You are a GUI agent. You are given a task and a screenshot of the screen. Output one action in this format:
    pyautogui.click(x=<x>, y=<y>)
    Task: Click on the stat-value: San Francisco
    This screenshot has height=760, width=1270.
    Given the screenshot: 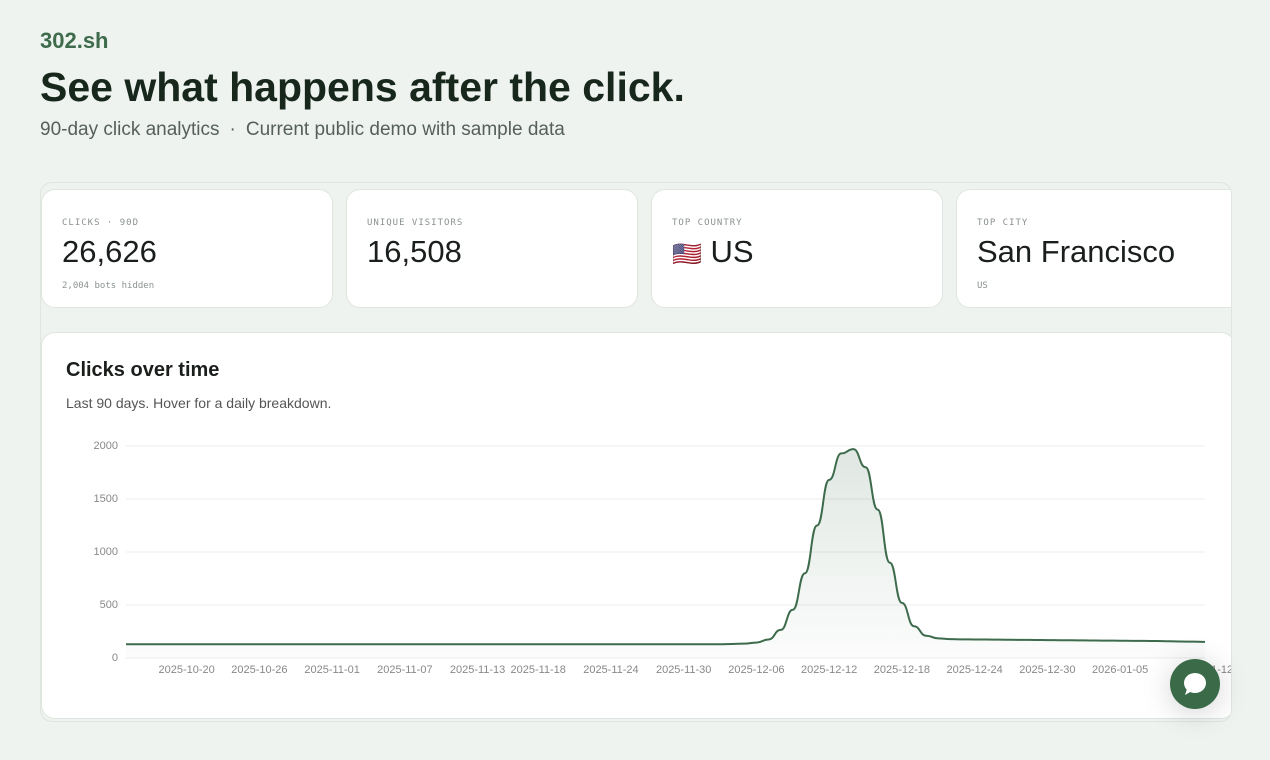 What is the action you would take?
    pyautogui.click(x=1076, y=251)
    